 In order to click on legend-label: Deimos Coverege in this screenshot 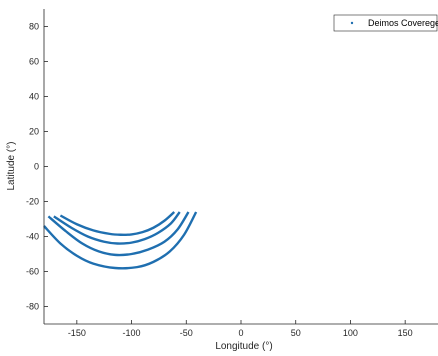, I will do `click(403, 23)`.